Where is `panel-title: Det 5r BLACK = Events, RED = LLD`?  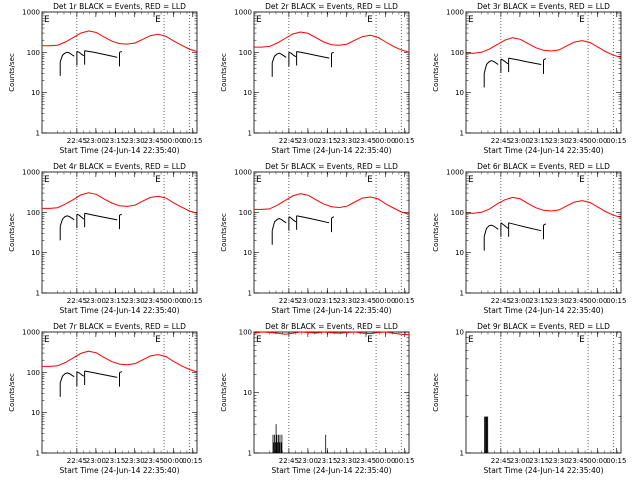 panel-title: Det 5r BLACK = Events, RED = LLD is located at coordinates (331, 166).